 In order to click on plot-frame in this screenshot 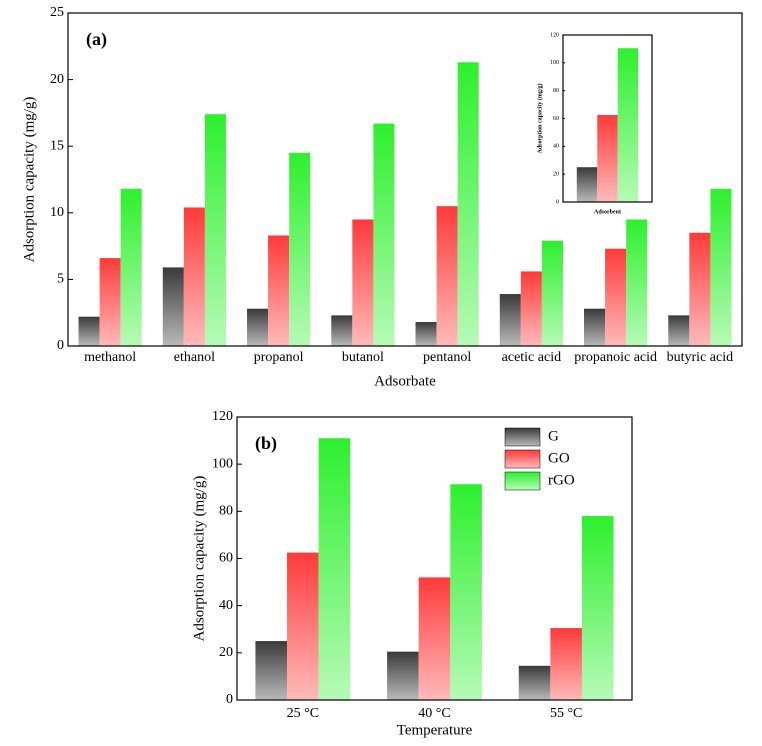, I will do `click(607, 118)`.